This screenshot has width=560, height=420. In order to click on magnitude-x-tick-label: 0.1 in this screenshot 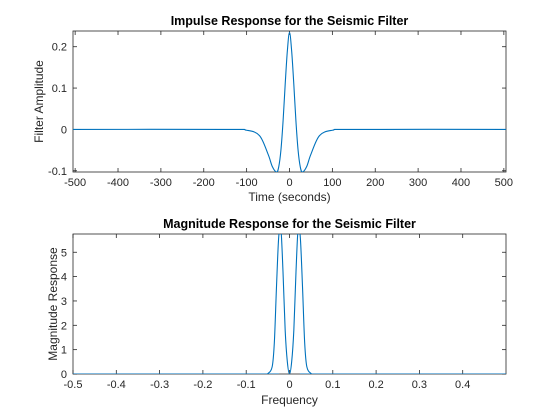, I will do `click(332, 385)`.